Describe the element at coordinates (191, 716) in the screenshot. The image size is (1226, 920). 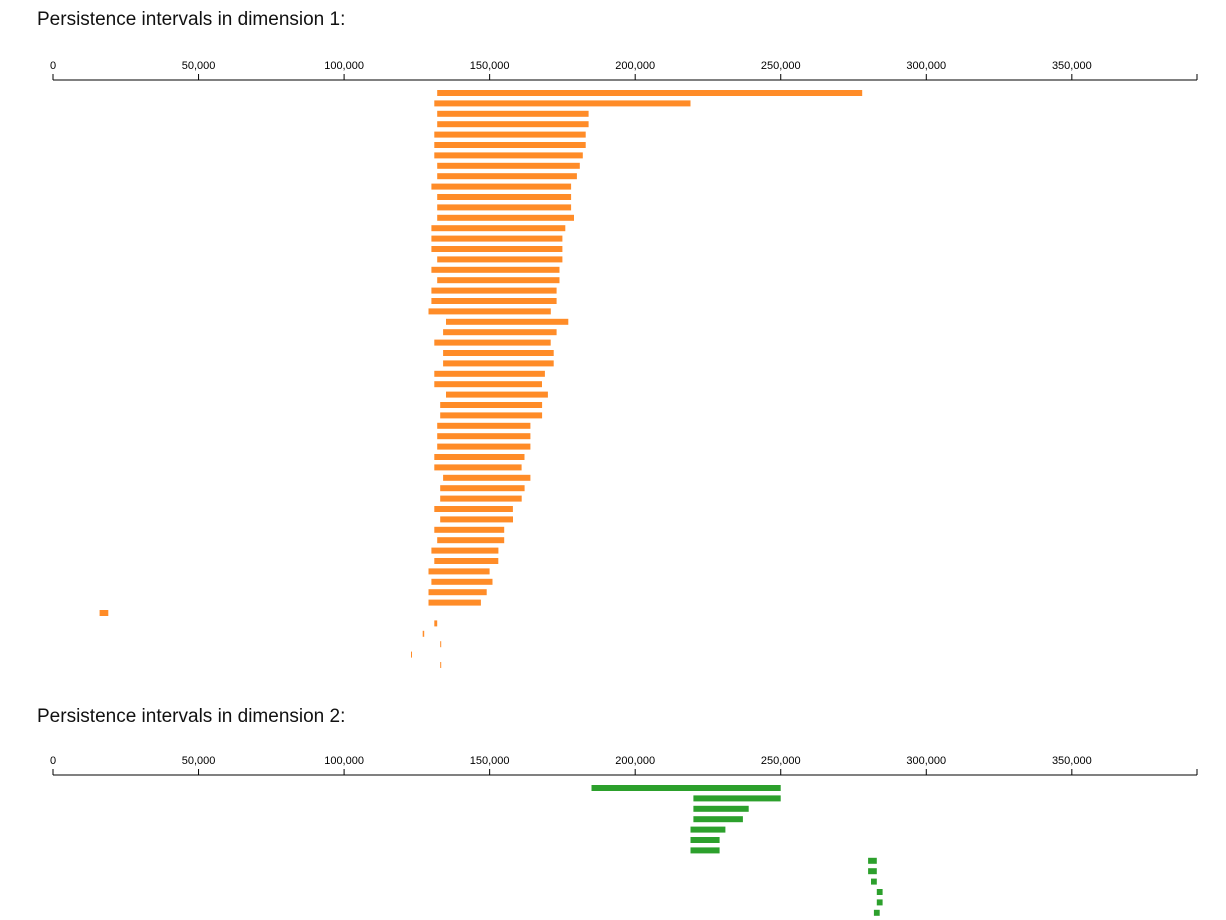
I see `chart-title-dimension-2: Persistence intervals in dimension 2:` at that location.